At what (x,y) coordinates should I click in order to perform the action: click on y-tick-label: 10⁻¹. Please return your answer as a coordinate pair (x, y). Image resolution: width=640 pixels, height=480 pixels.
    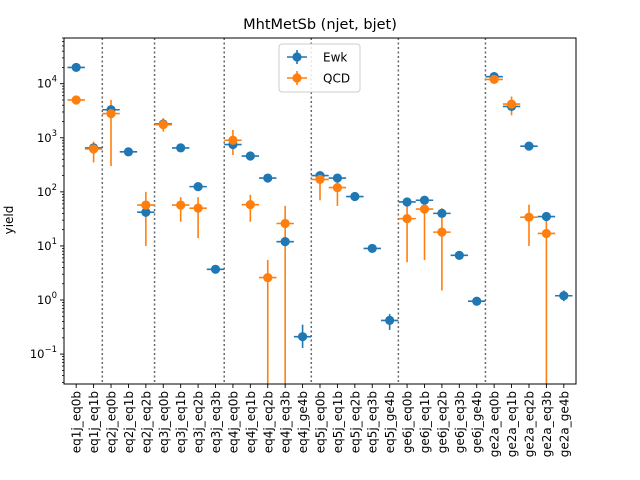
    Looking at the image, I should click on (43, 353).